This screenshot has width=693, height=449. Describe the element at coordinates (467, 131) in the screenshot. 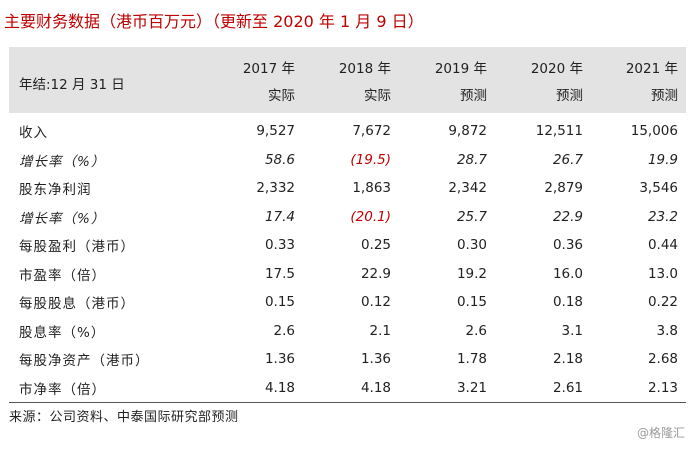

I see `cell-value: 9,872` at that location.